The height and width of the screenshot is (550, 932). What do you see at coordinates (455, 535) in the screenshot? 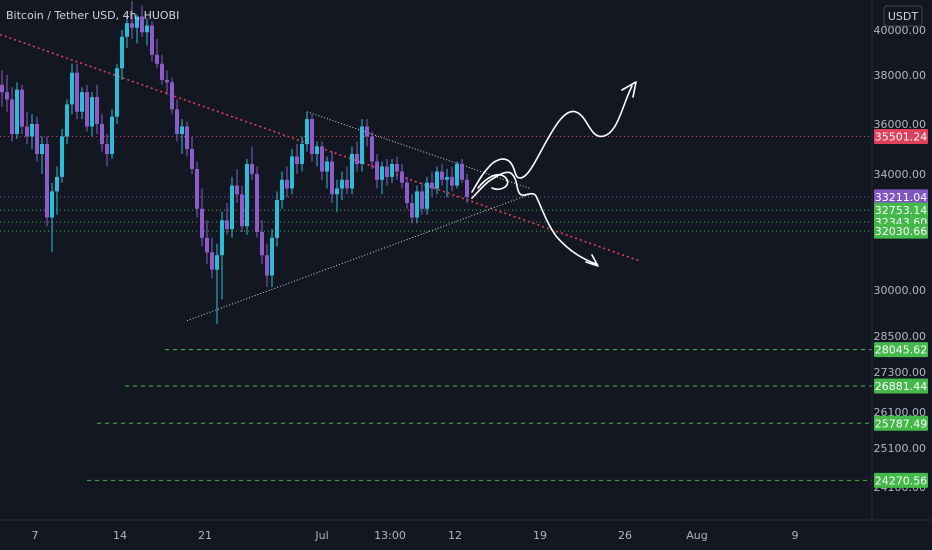
I see `time-tick-label: 12` at bounding box center [455, 535].